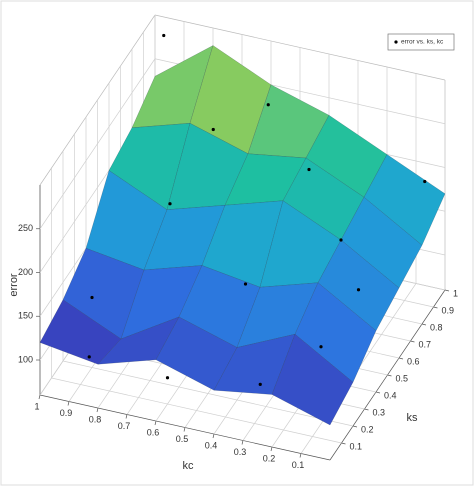 The width and height of the screenshot is (474, 486). Describe the element at coordinates (153, 432) in the screenshot. I see `x-tick-label: 0.6` at that location.